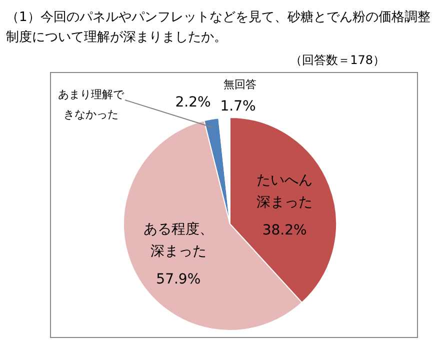 The image size is (445, 344). What do you see at coordinates (284, 230) in the screenshot?
I see `data-label: 38.2%` at bounding box center [284, 230].